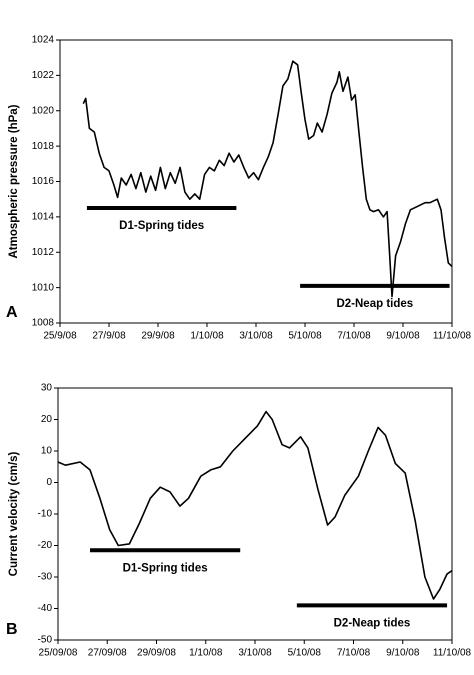 Image resolution: width=474 pixels, height=675 pixels. I want to click on y-tick-label: 10, so click(47, 451).